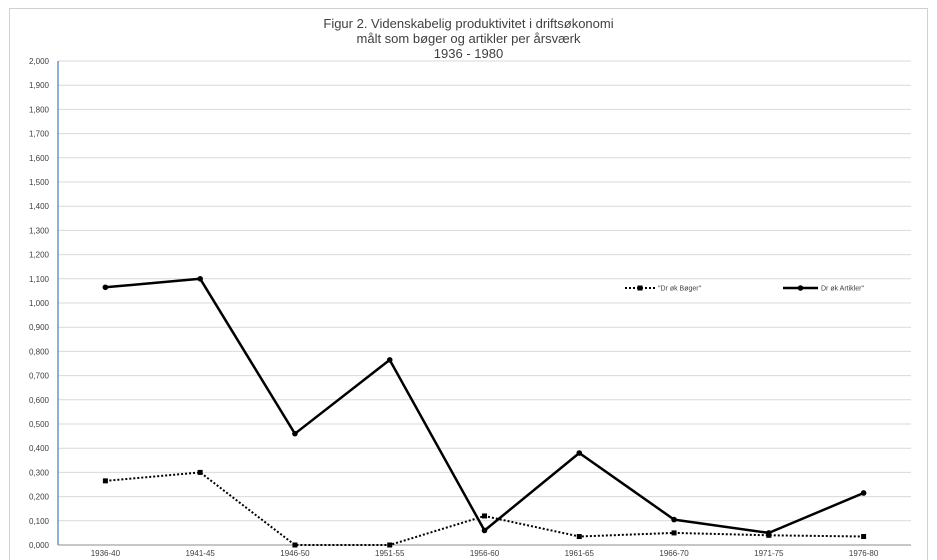 This screenshot has width=937, height=560. Describe the element at coordinates (39, 206) in the screenshot. I see `y-tick-label: 1,400` at that location.